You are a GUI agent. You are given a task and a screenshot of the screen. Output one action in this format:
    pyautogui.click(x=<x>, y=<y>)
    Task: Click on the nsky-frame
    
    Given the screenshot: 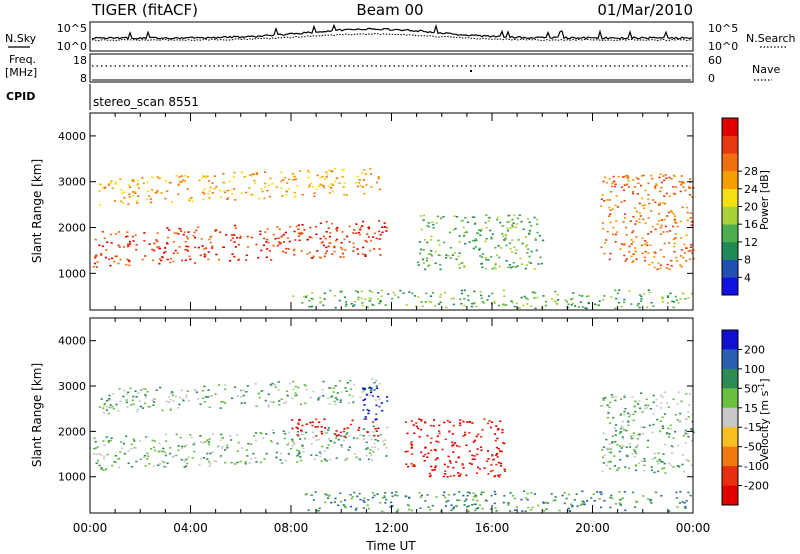 What is the action you would take?
    pyautogui.click(x=391, y=36)
    